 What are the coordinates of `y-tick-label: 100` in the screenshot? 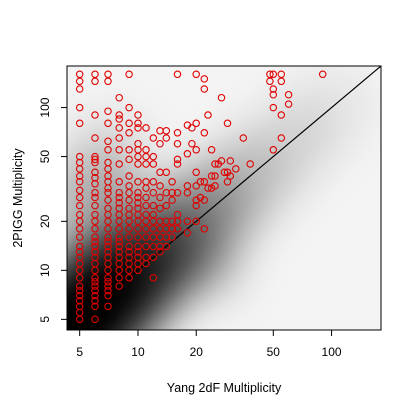 It's located at (45, 107).